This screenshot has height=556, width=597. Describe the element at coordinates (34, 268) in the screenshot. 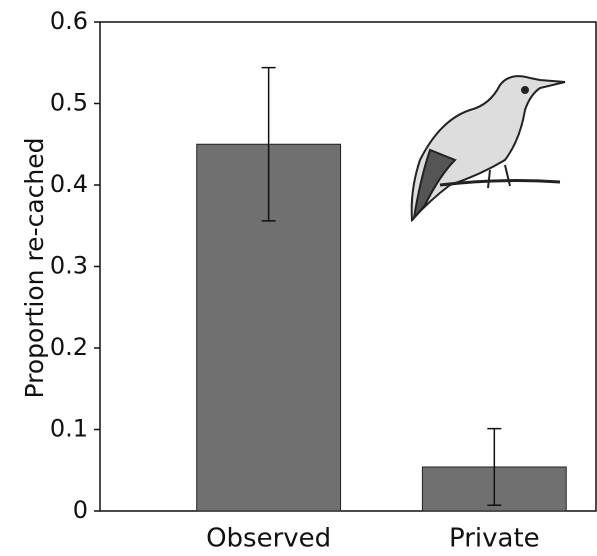

I see `y-axis-label: Proportion re-cached` at that location.